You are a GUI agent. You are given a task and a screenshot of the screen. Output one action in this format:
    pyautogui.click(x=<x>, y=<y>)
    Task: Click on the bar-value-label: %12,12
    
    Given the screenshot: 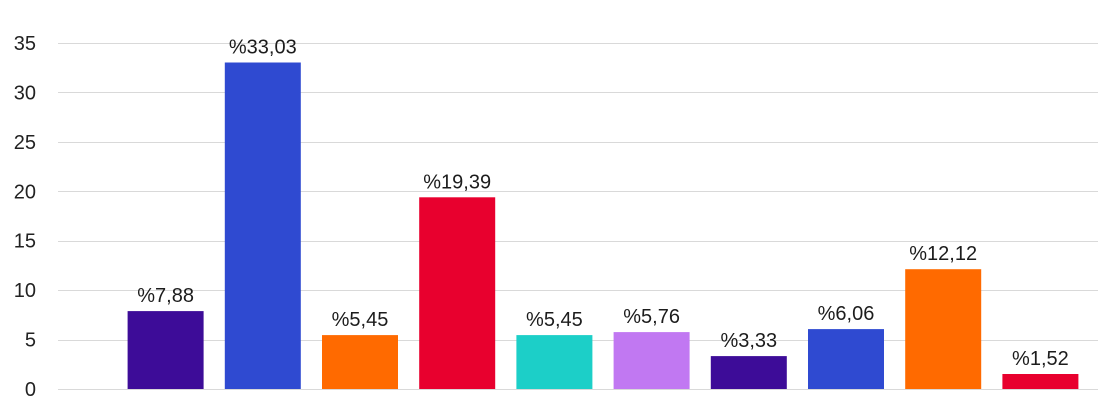 What is the action you would take?
    pyautogui.click(x=943, y=254)
    